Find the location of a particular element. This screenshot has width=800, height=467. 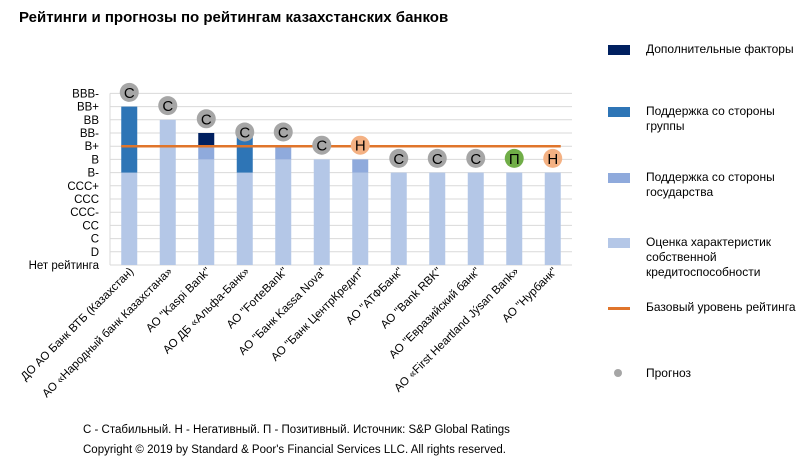

y-tick-label: CCC- is located at coordinates (84, 213).